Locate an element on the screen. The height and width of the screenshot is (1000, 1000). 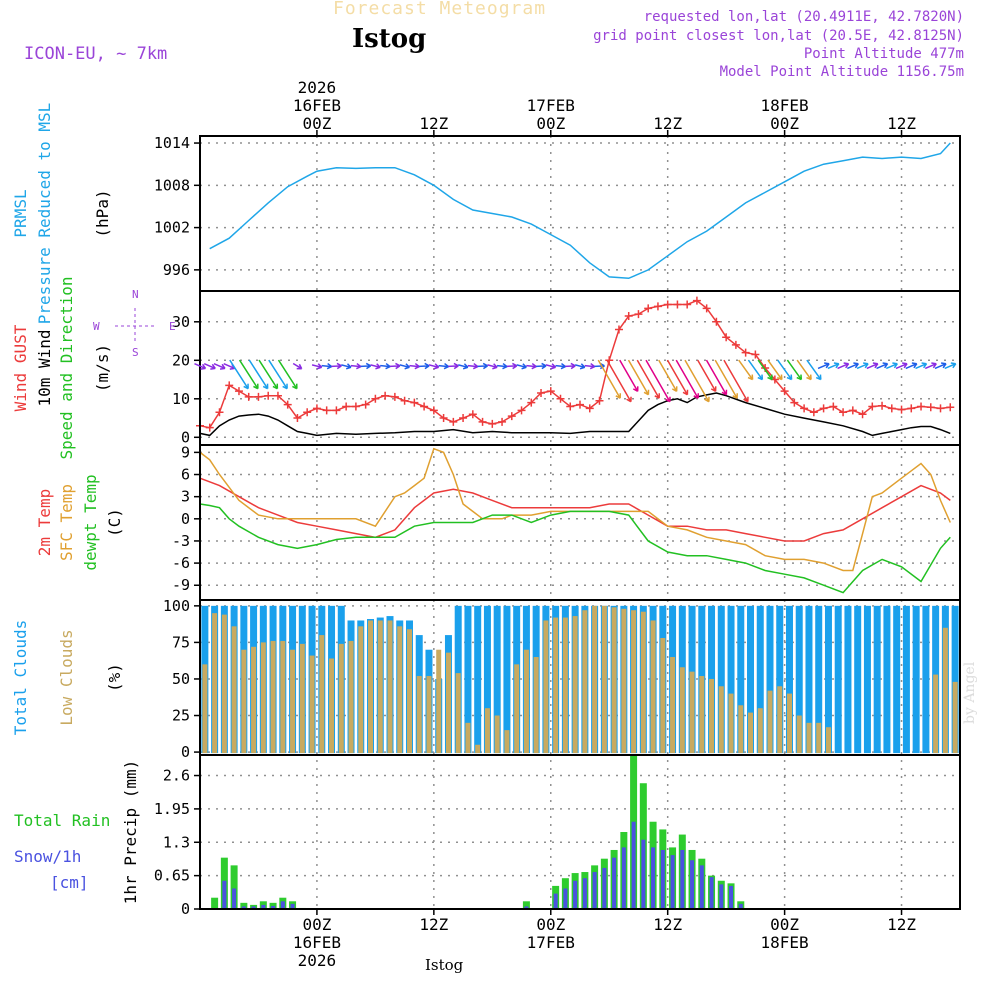
pressure-panel-frame is located at coordinates (580, 213).